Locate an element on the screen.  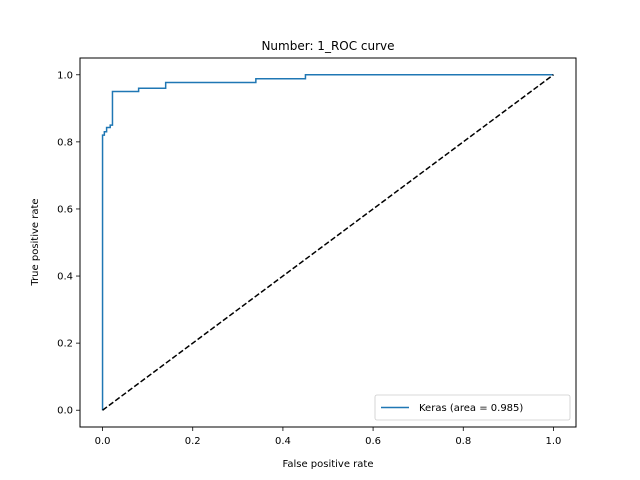
legend-box is located at coordinates (472, 407).